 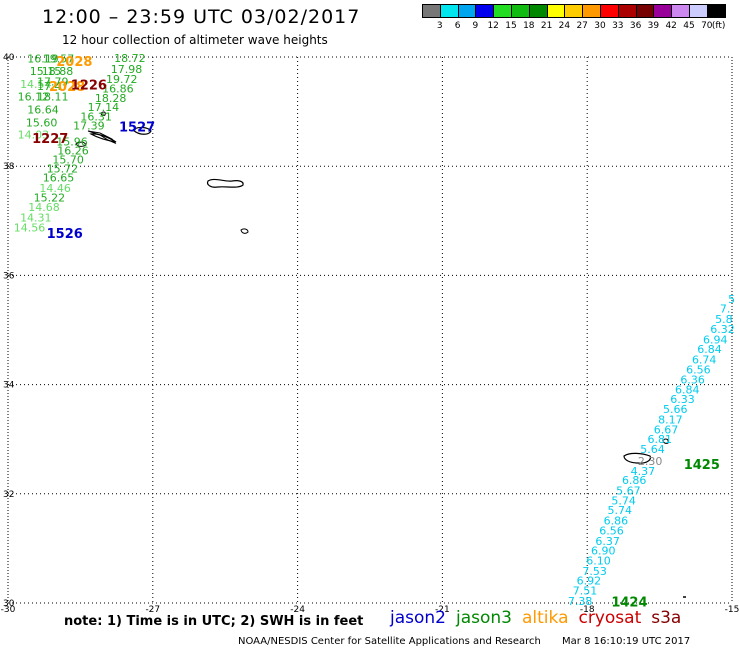 What do you see at coordinates (704, 359) in the screenshot?
I see `wave-height-value: 6.74` at bounding box center [704, 359].